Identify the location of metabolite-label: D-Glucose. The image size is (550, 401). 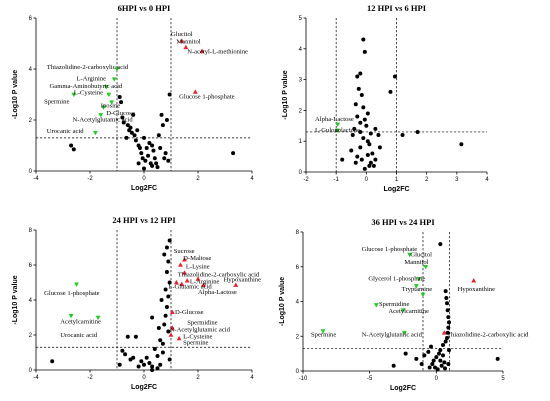
(120, 113).